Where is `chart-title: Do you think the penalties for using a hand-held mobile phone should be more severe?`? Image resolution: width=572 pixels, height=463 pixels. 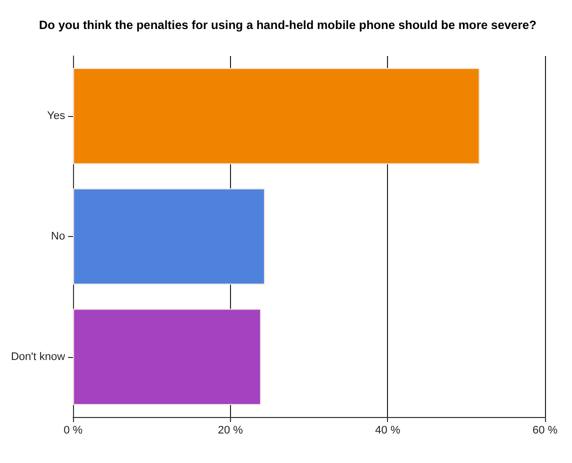
chart-title: Do you think the penalties for using a hand-held mobile phone should be more severe? is located at coordinates (287, 25).